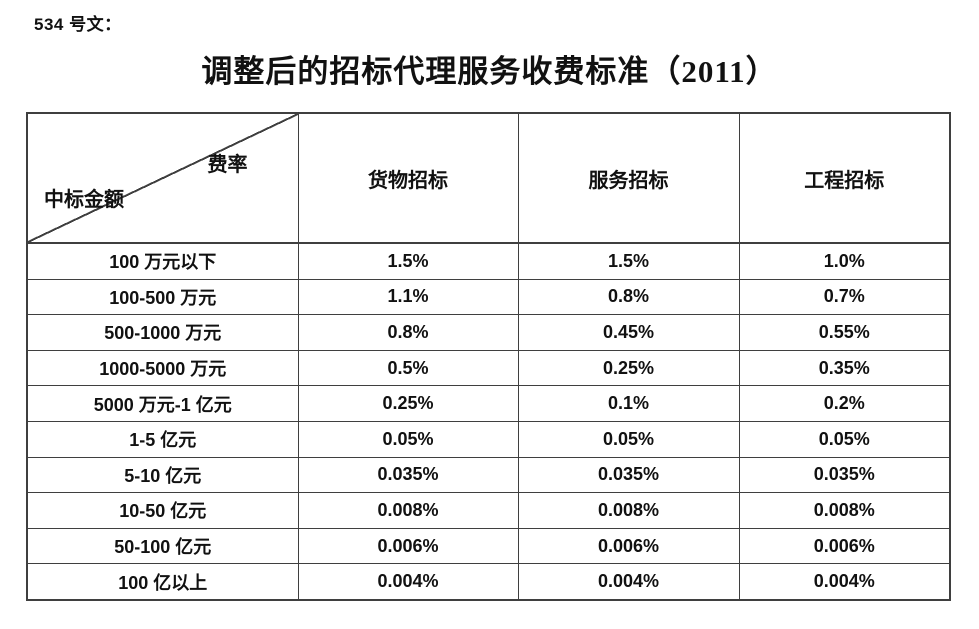 The height and width of the screenshot is (629, 979). Describe the element at coordinates (162, 261) in the screenshot. I see `row-label-cell: 100 万元以下` at that location.